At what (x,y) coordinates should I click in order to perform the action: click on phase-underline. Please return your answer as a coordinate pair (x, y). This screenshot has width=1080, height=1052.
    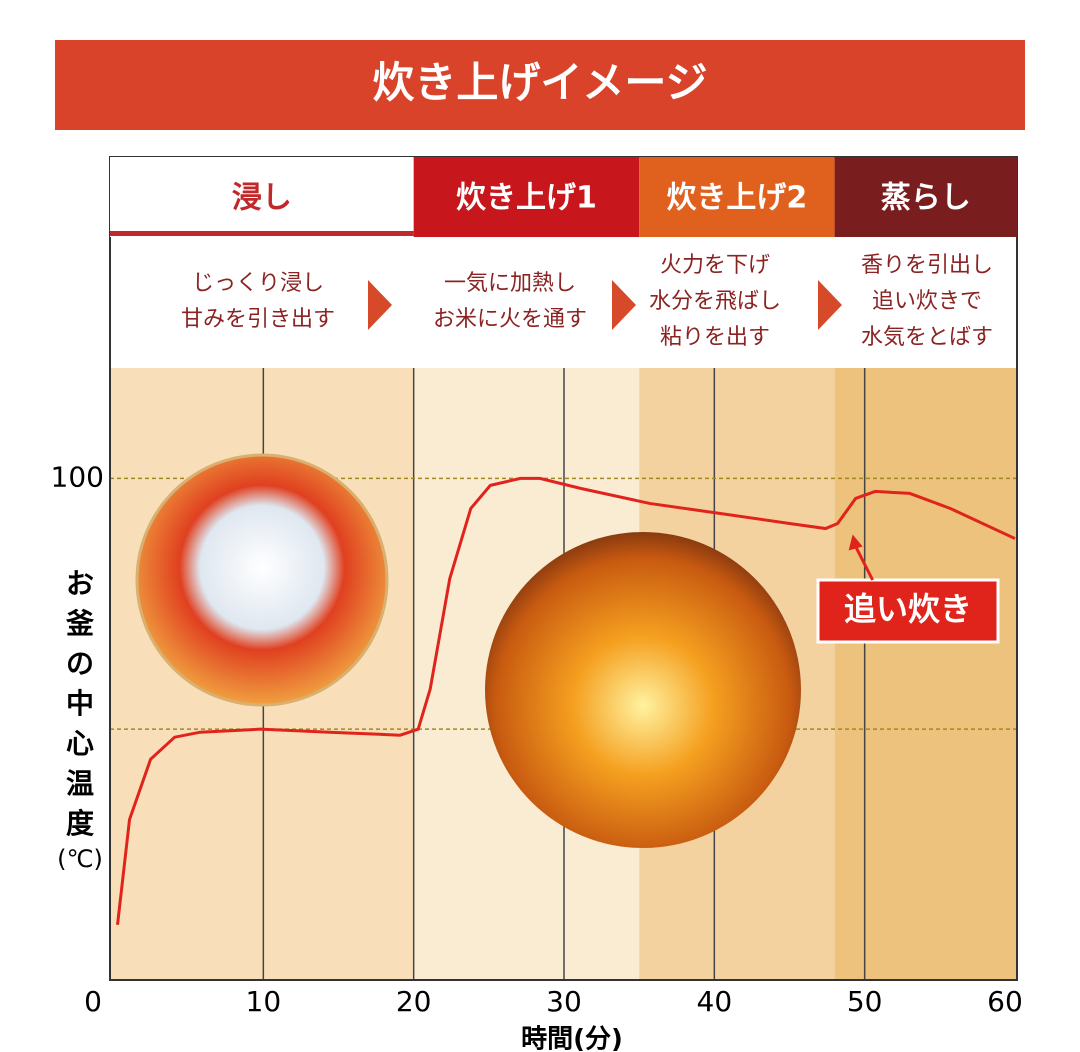
    Looking at the image, I should click on (262, 233).